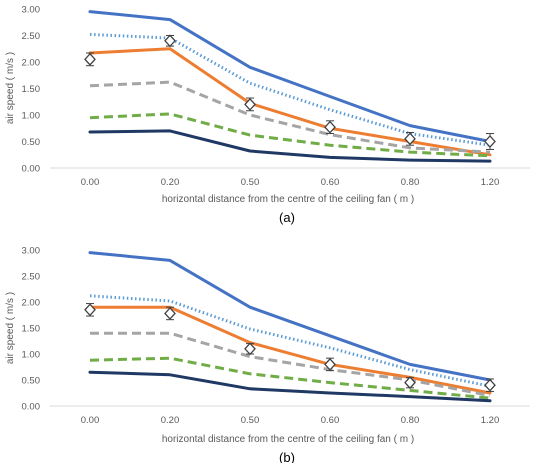 This screenshot has height=463, width=550. What do you see at coordinates (287, 217) in the screenshot?
I see `panel-label: (a)` at bounding box center [287, 217].